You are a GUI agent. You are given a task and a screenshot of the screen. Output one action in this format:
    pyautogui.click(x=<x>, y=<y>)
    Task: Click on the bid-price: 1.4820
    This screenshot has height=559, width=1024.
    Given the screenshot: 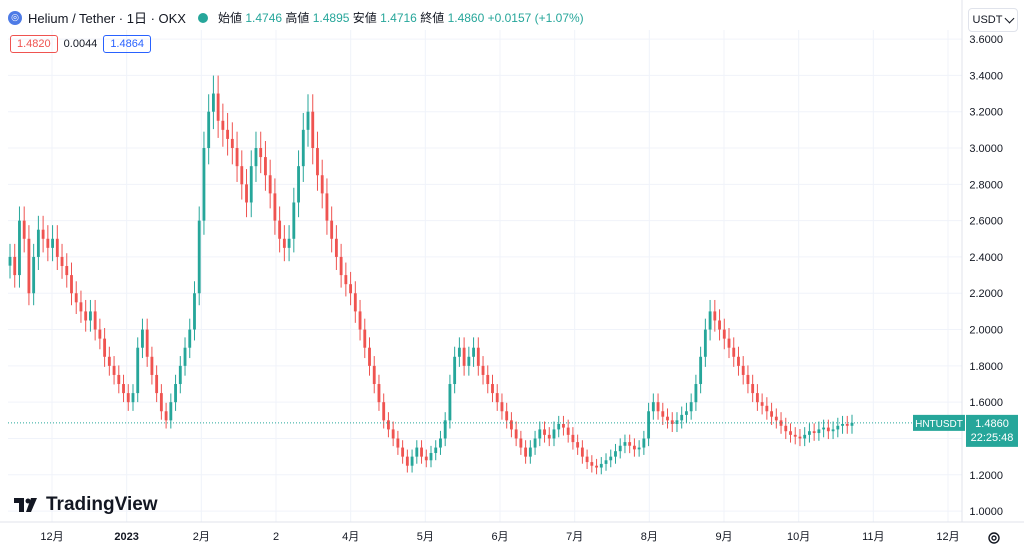 What is the action you would take?
    pyautogui.click(x=34, y=44)
    